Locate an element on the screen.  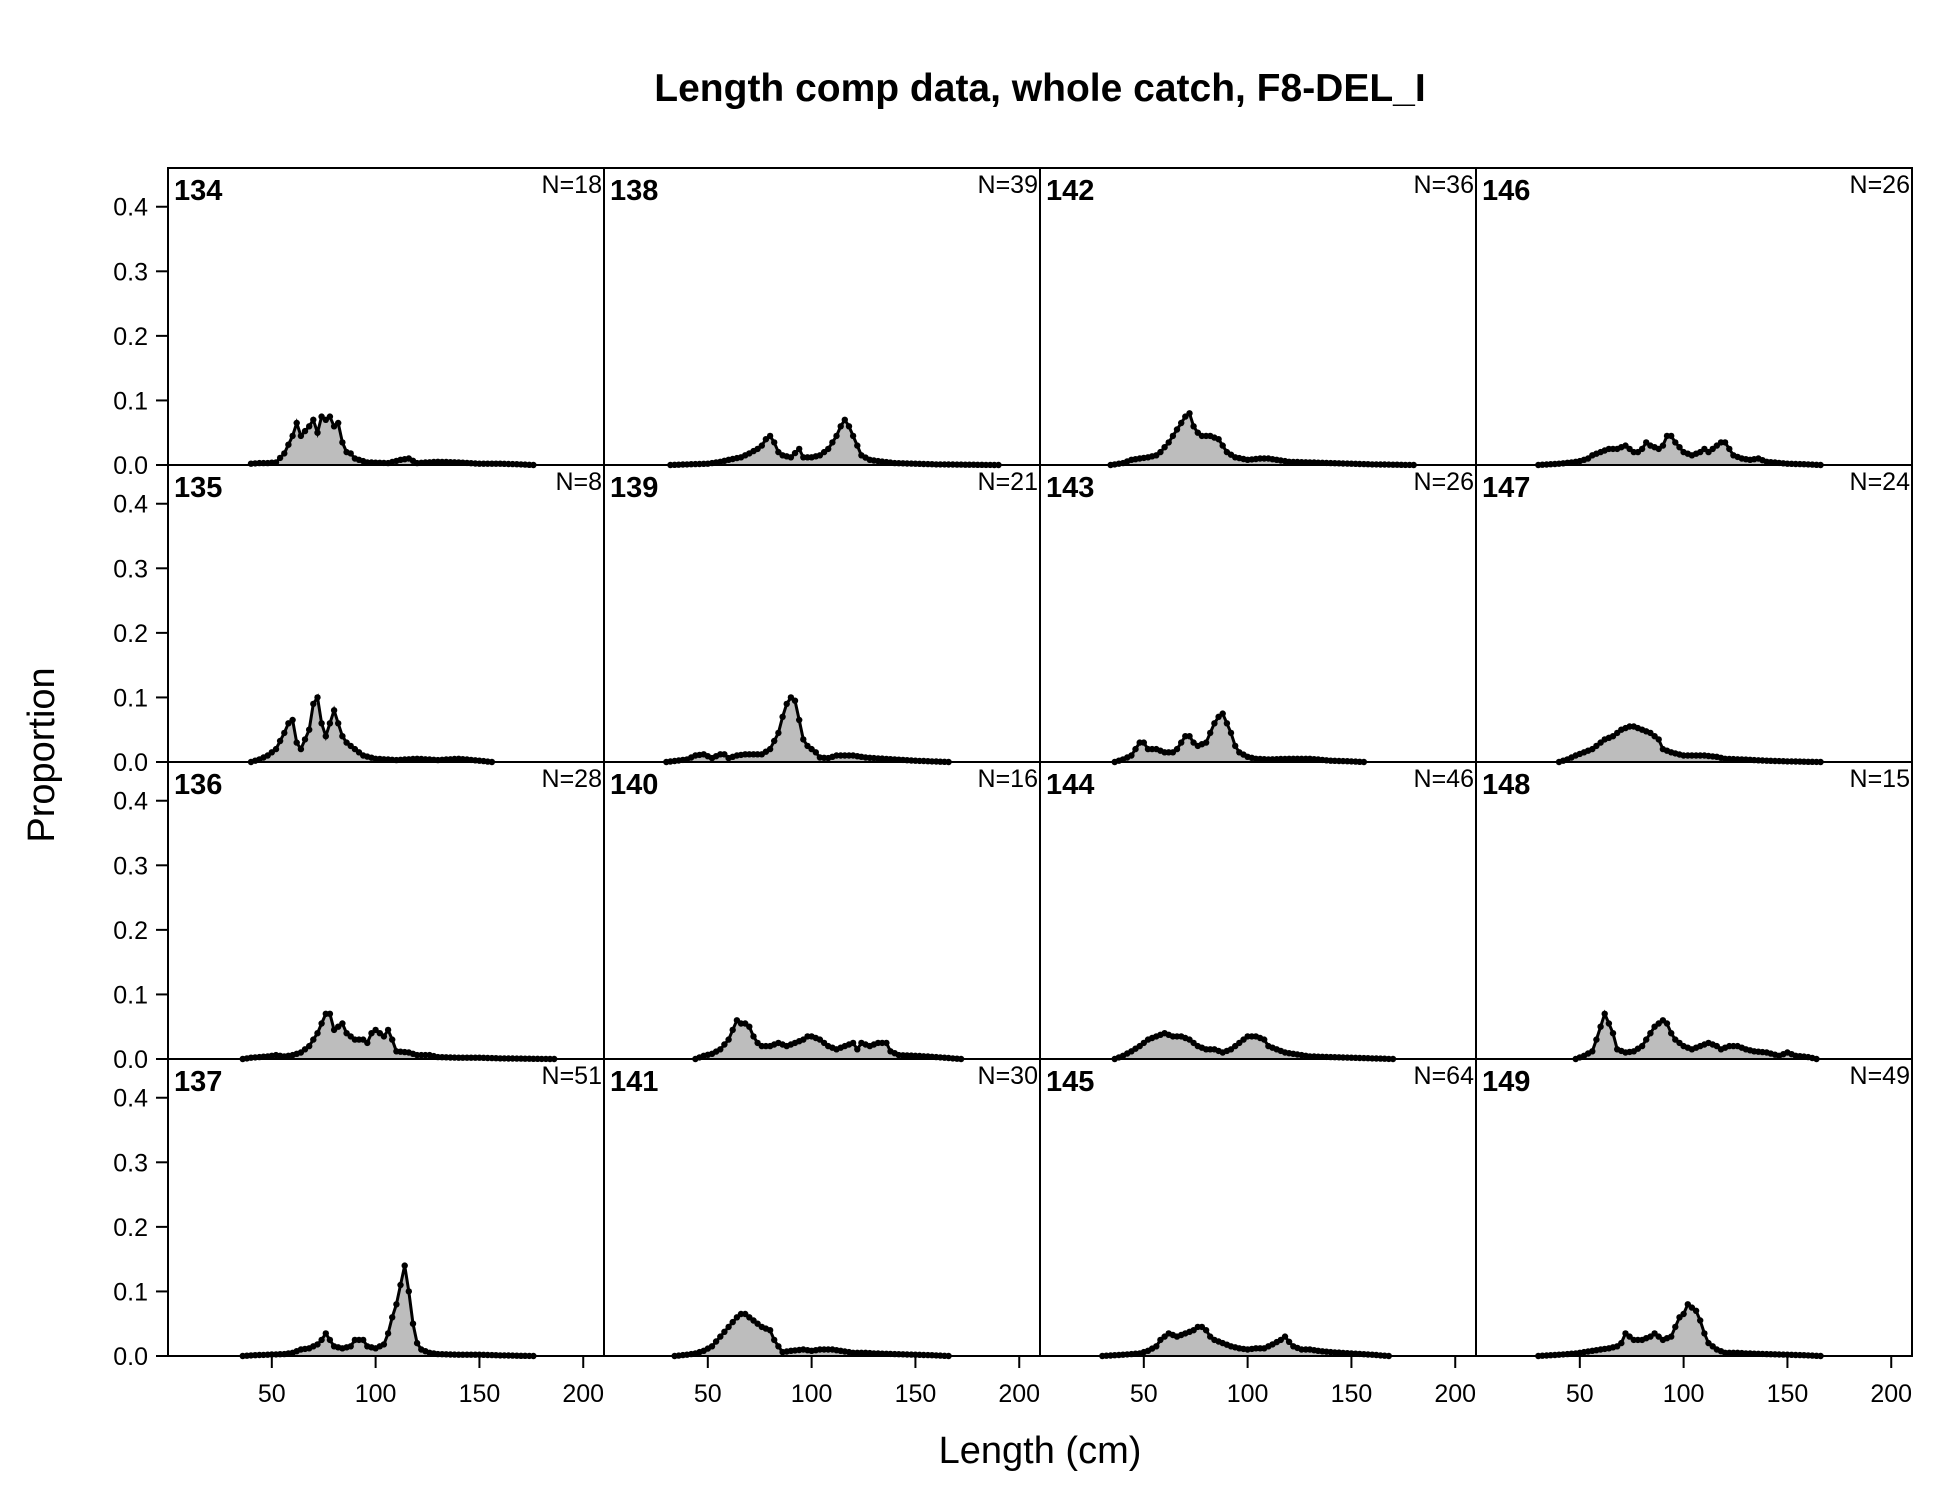
x-tick-label: 50 is located at coordinates (272, 1394).